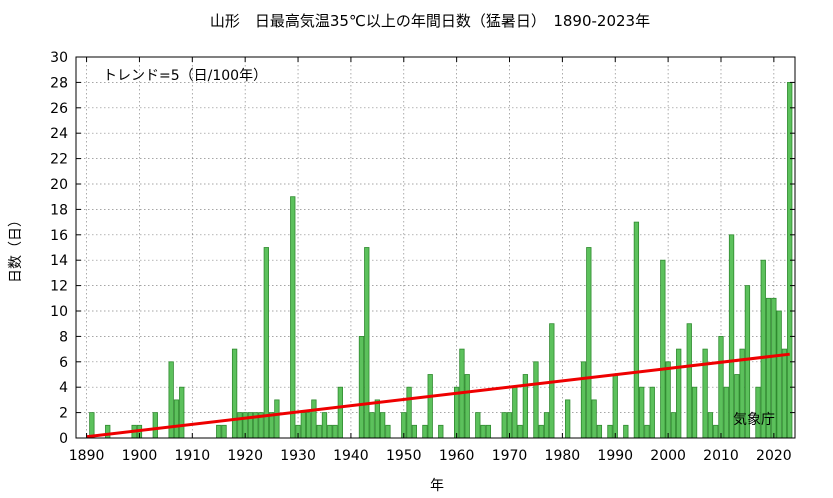 Image resolution: width=833 pixels, height=498 pixels. What do you see at coordinates (615, 456) in the screenshot?
I see `x-tick-label: 1990` at bounding box center [615, 456].